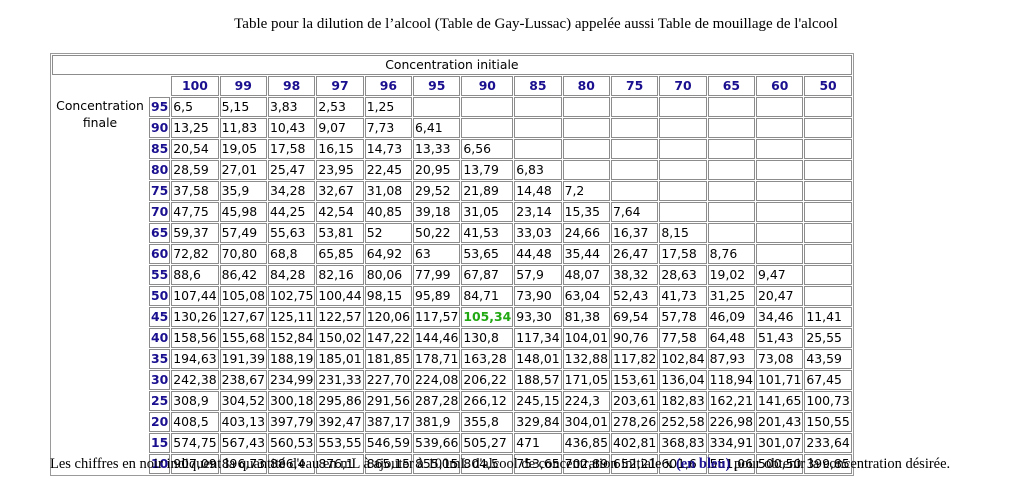 The height and width of the screenshot is (499, 1031). What do you see at coordinates (586, 275) in the screenshot?
I see `table-cell: 48,07` at bounding box center [586, 275].